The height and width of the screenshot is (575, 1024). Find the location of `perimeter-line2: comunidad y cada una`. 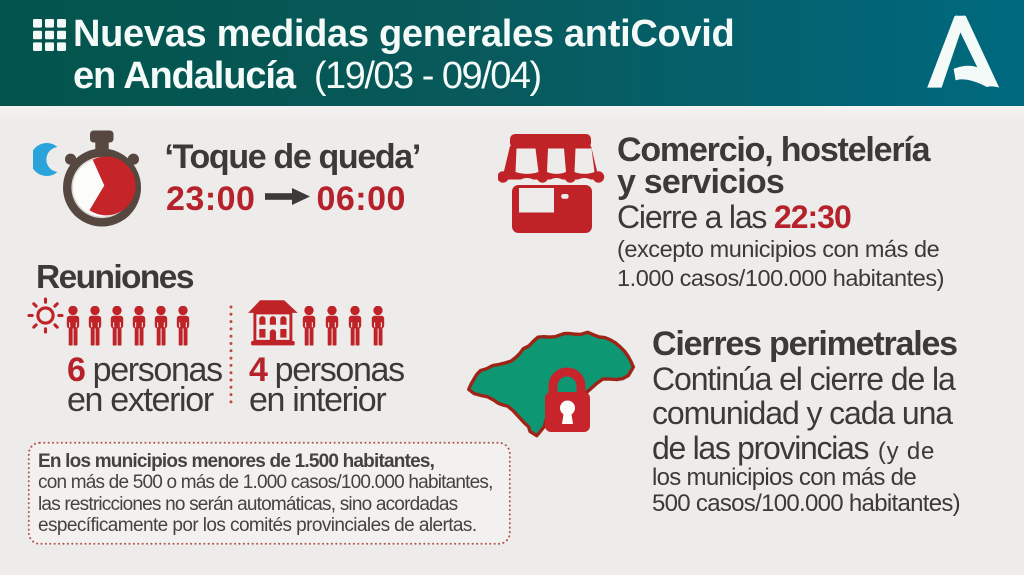

perimeter-line2: comunidad y cada una is located at coordinates (802, 413).